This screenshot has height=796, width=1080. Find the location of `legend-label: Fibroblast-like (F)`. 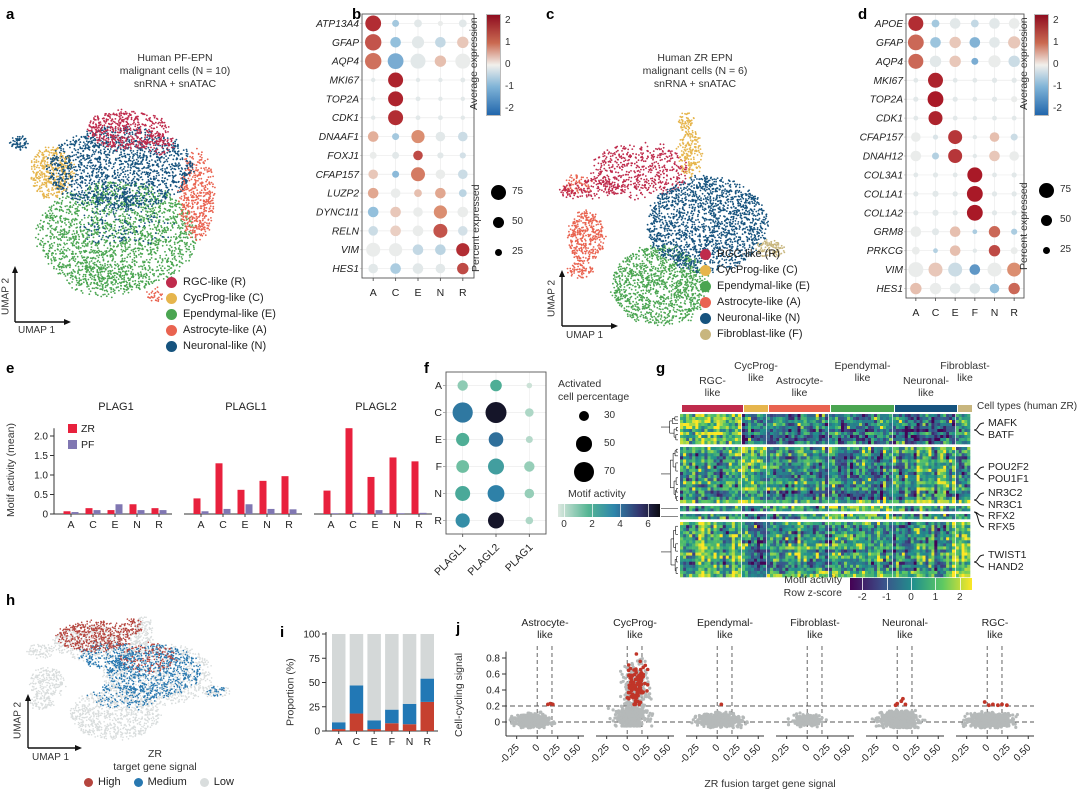

legend-label: Fibroblast-like (F) is located at coordinates (760, 334).